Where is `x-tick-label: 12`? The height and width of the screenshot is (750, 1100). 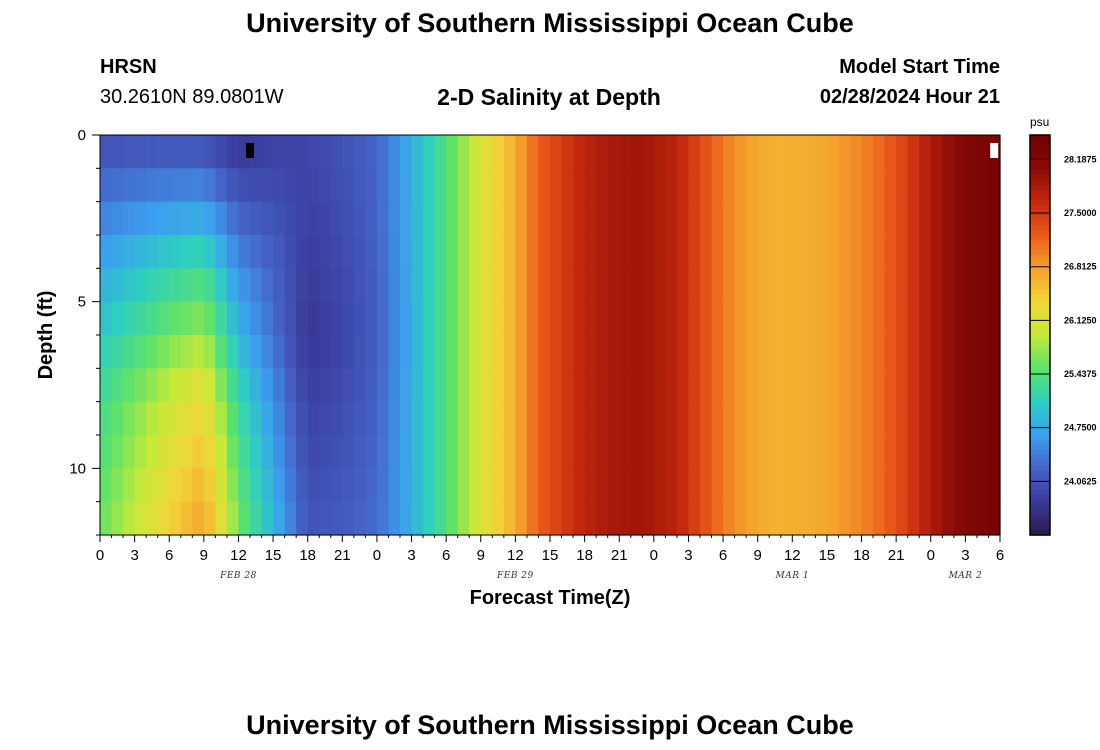
x-tick-label: 12 is located at coordinates (792, 555).